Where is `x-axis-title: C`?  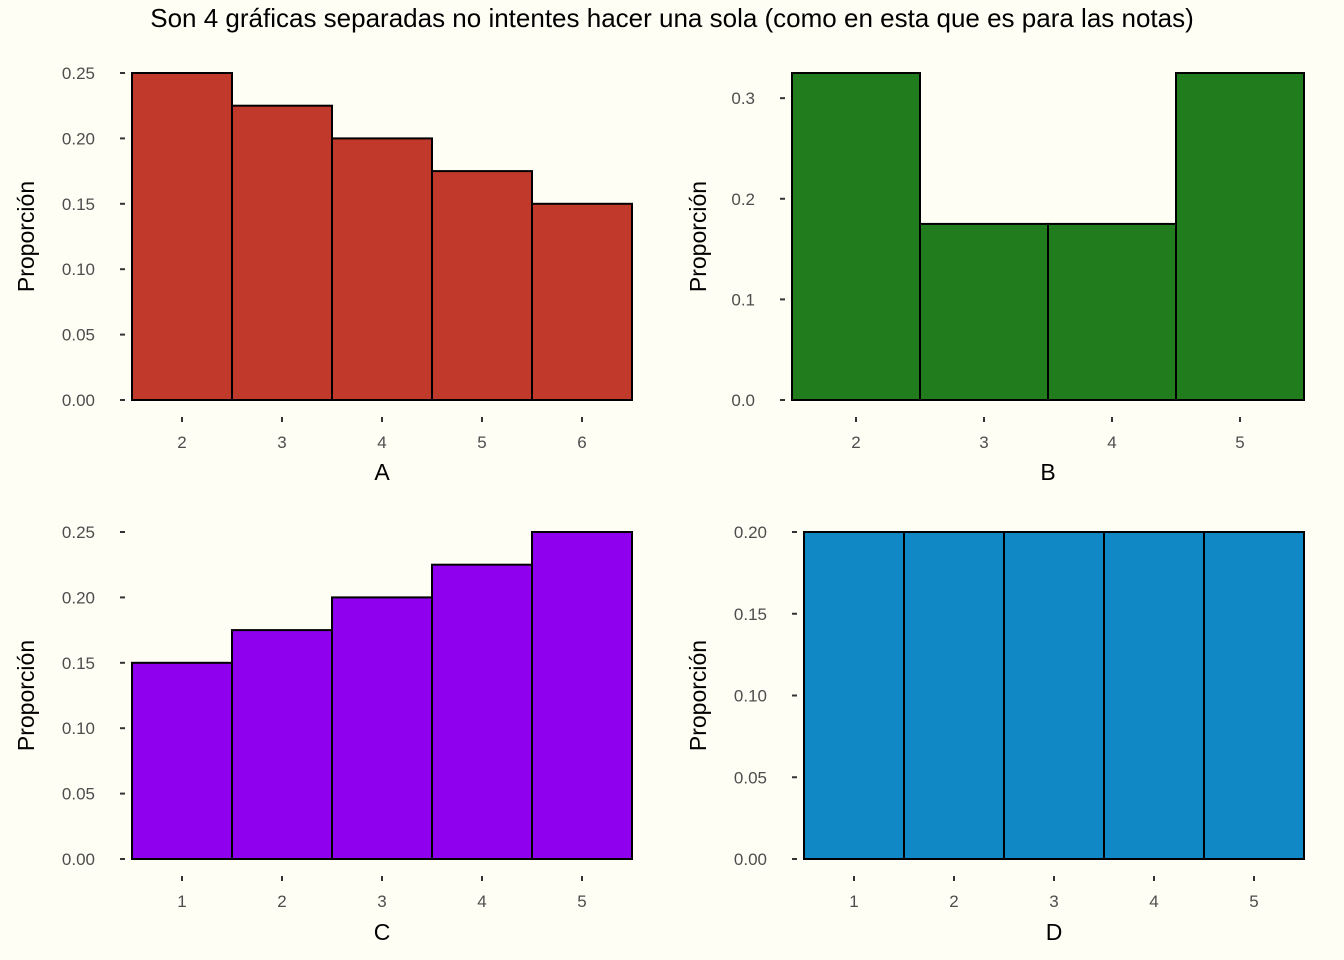 x-axis-title: C is located at coordinates (382, 932).